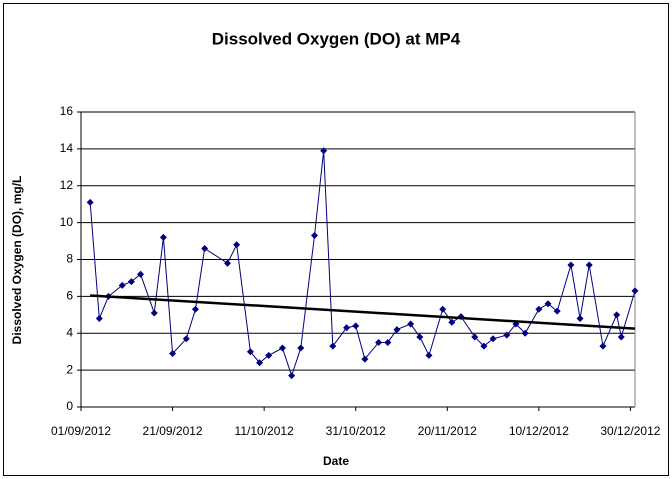  Describe the element at coordinates (69, 369) in the screenshot. I see `y-tick-label: 2` at that location.